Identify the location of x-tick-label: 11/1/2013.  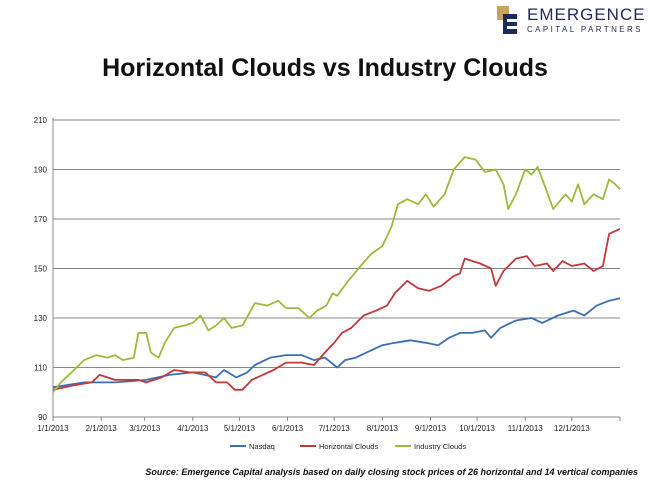
(526, 428).